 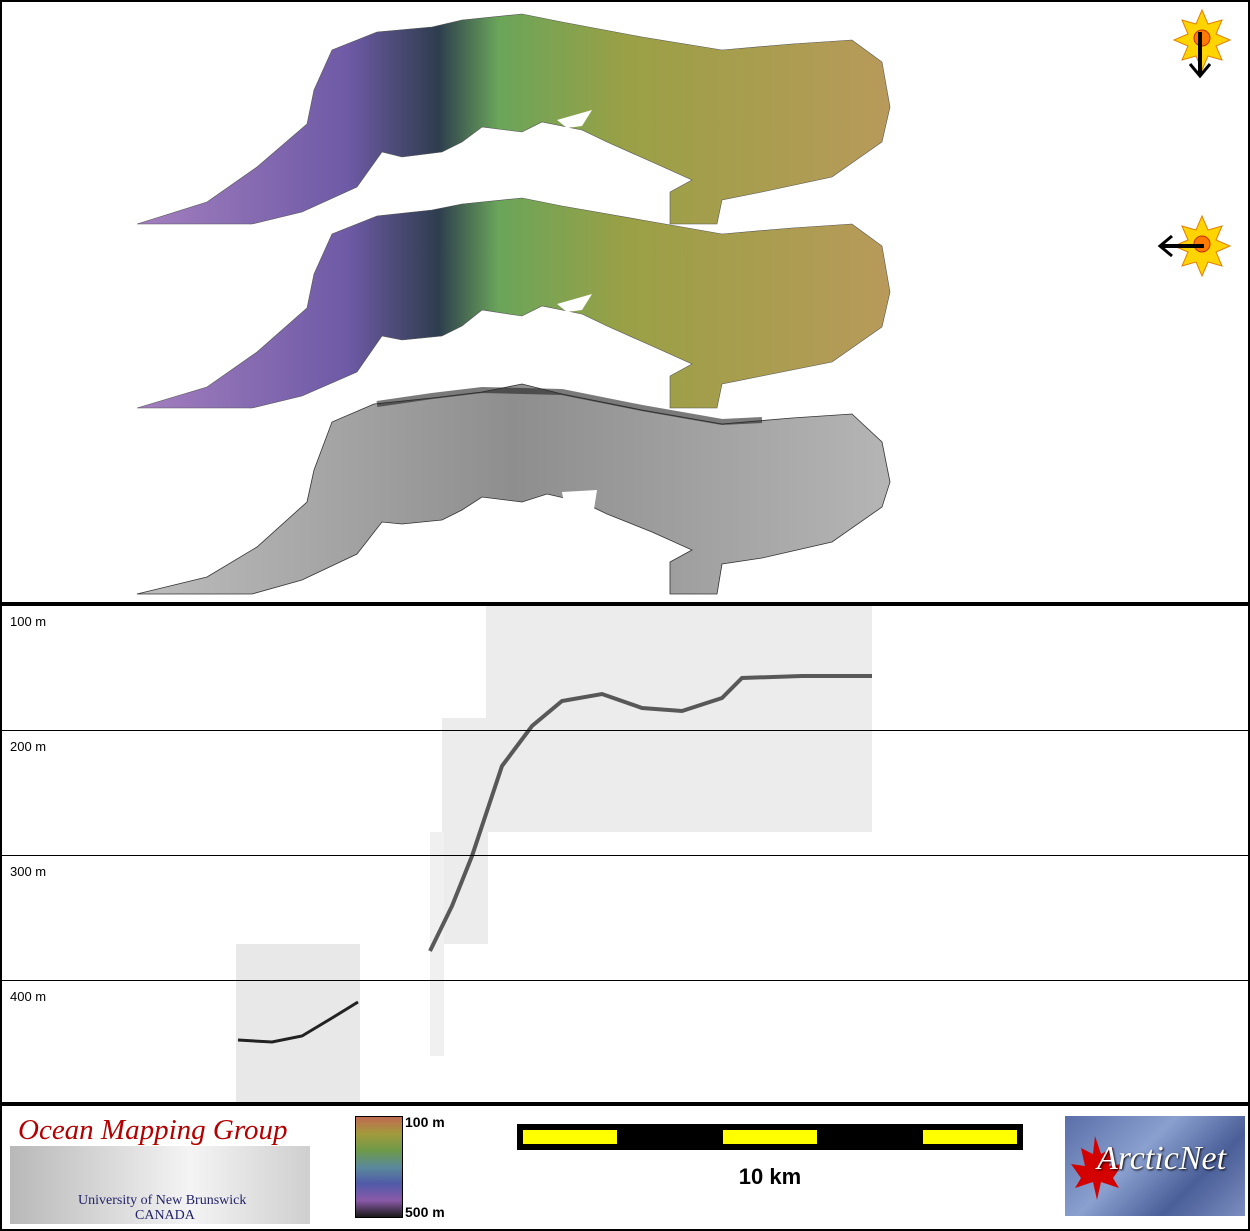 I want to click on bathymetry-map-east-lit, so click(x=513, y=303).